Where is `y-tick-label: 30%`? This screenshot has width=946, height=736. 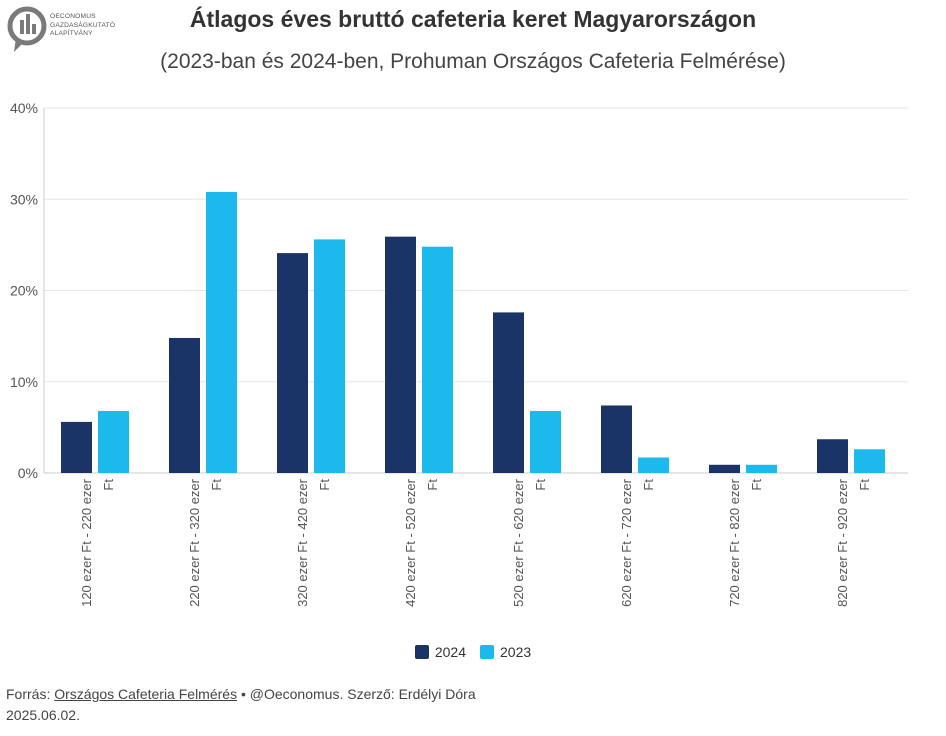
y-tick-label: 30% is located at coordinates (24, 199).